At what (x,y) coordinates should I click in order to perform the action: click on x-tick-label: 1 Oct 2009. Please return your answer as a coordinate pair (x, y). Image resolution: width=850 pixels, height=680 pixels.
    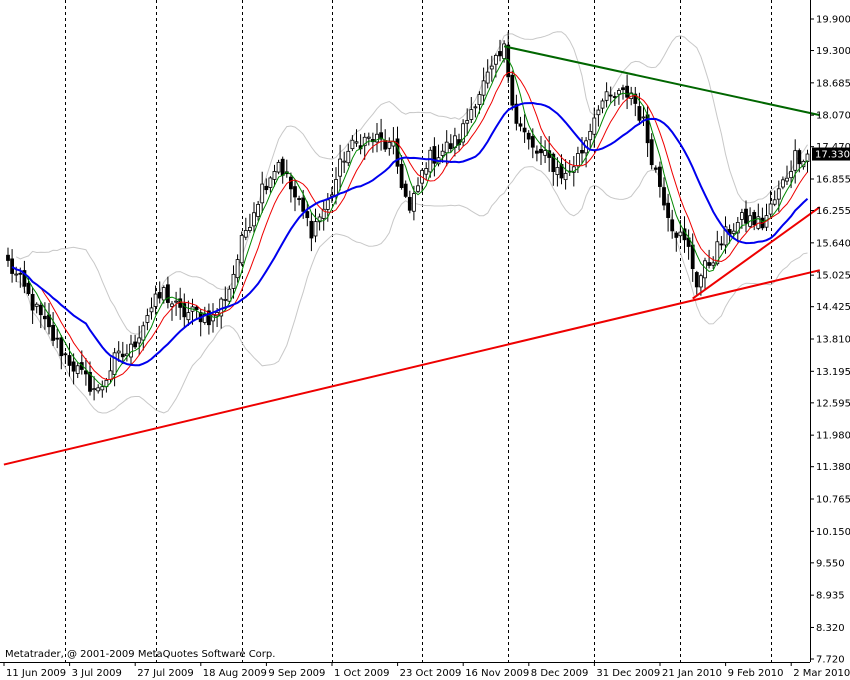
    Looking at the image, I should click on (361, 673).